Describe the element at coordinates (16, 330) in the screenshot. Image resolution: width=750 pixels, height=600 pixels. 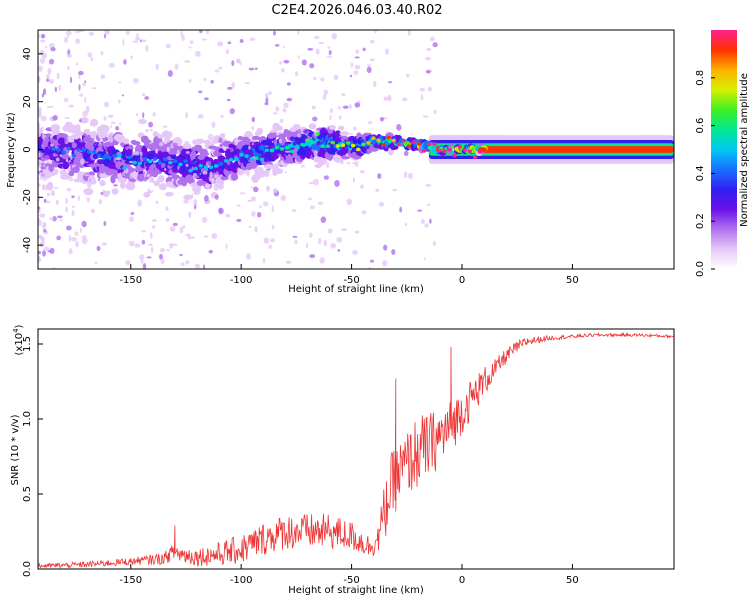
I see `snr-multiplier-exponent: 4` at that location.